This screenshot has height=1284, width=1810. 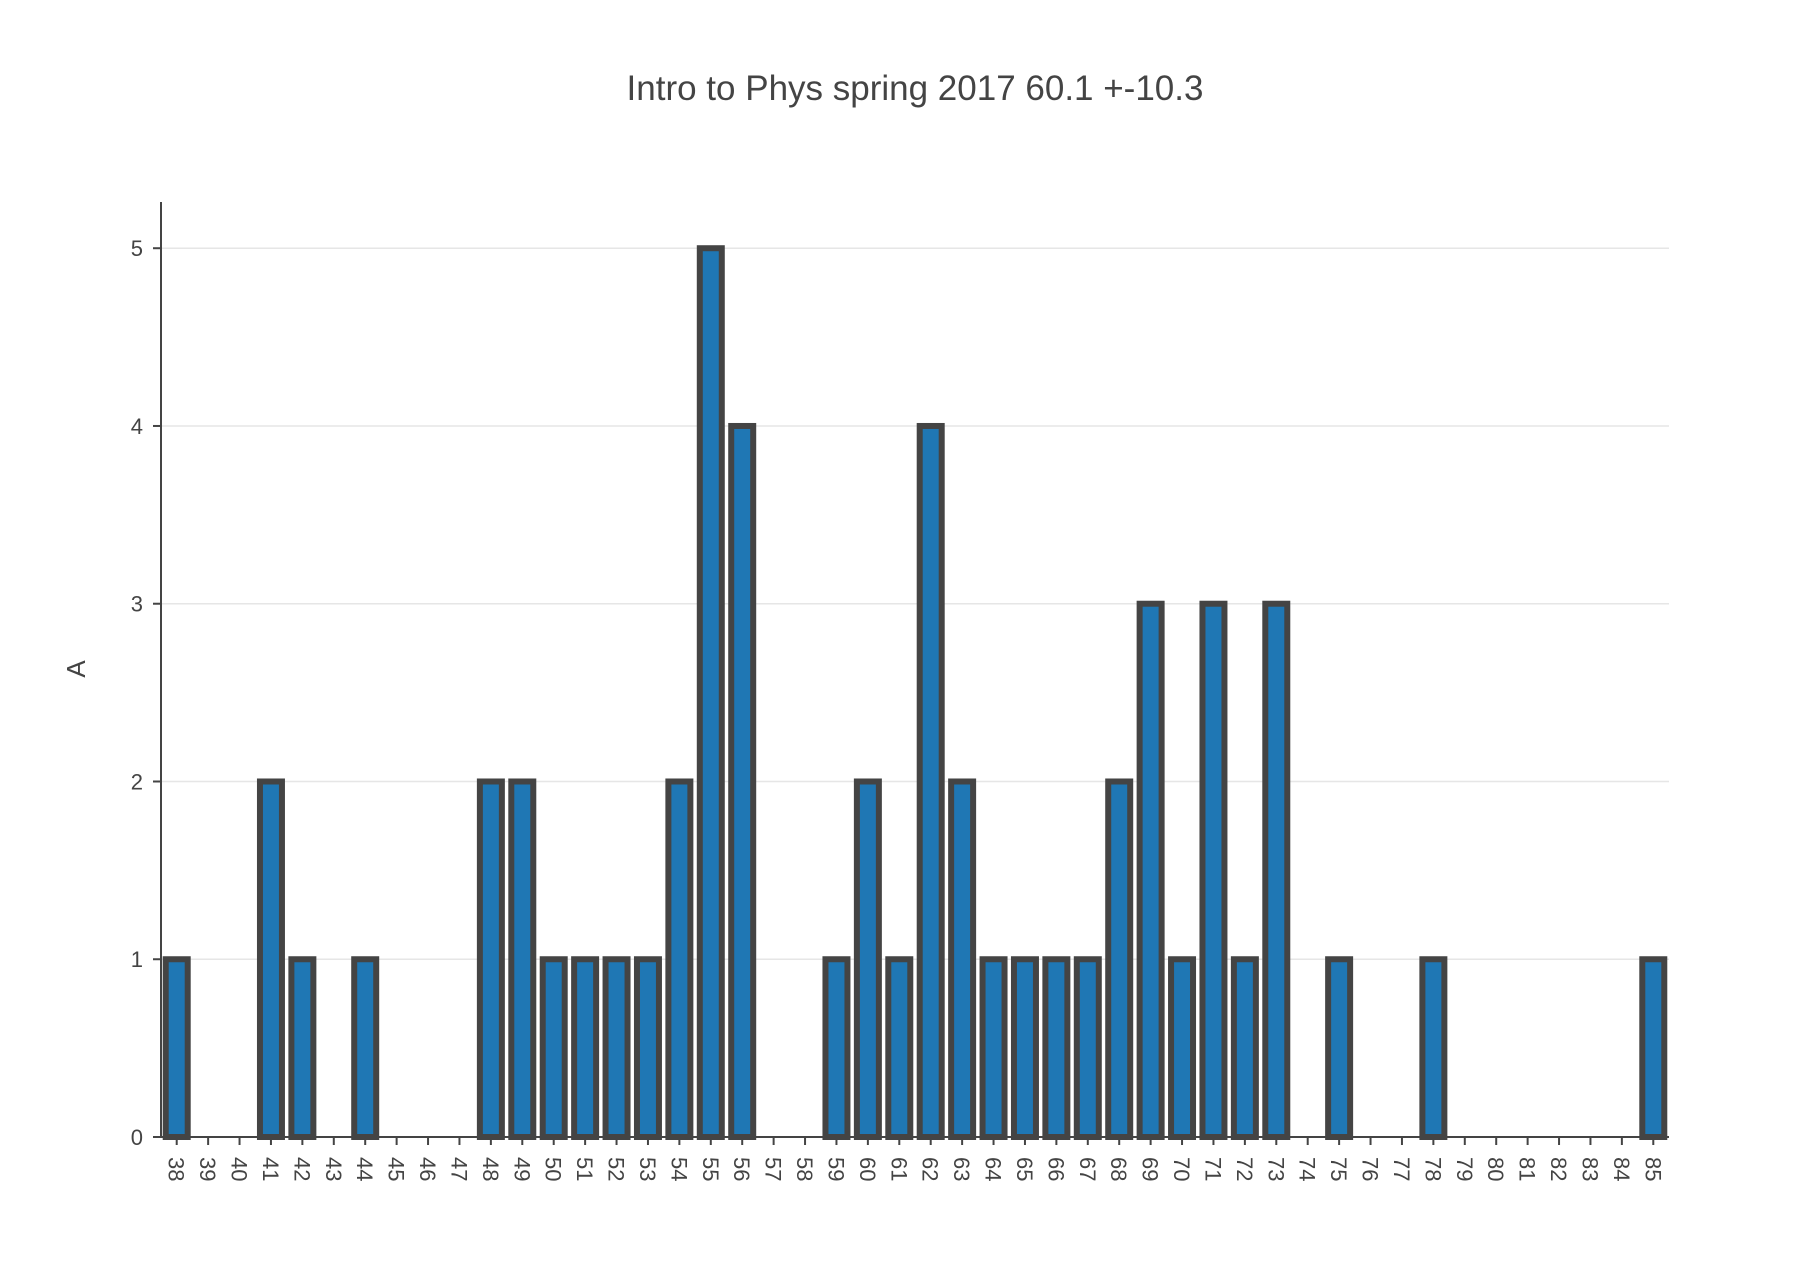 What do you see at coordinates (993, 1169) in the screenshot?
I see `x-tick-label-64: 64` at bounding box center [993, 1169].